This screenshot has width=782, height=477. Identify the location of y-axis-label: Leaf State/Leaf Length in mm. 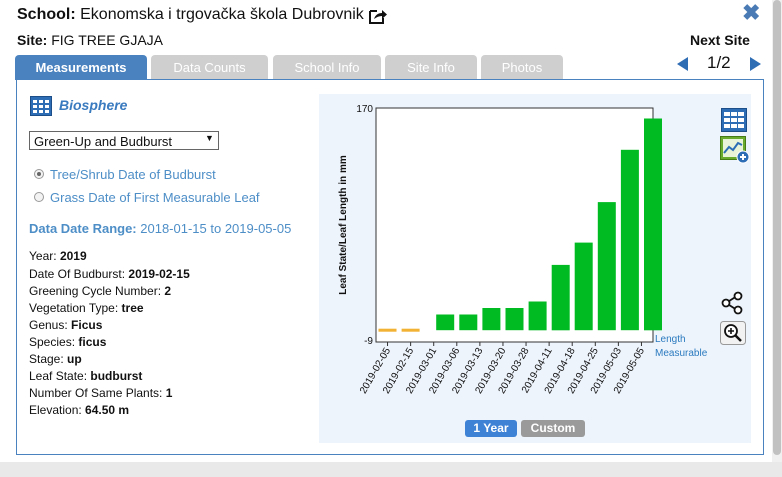
(343, 225).